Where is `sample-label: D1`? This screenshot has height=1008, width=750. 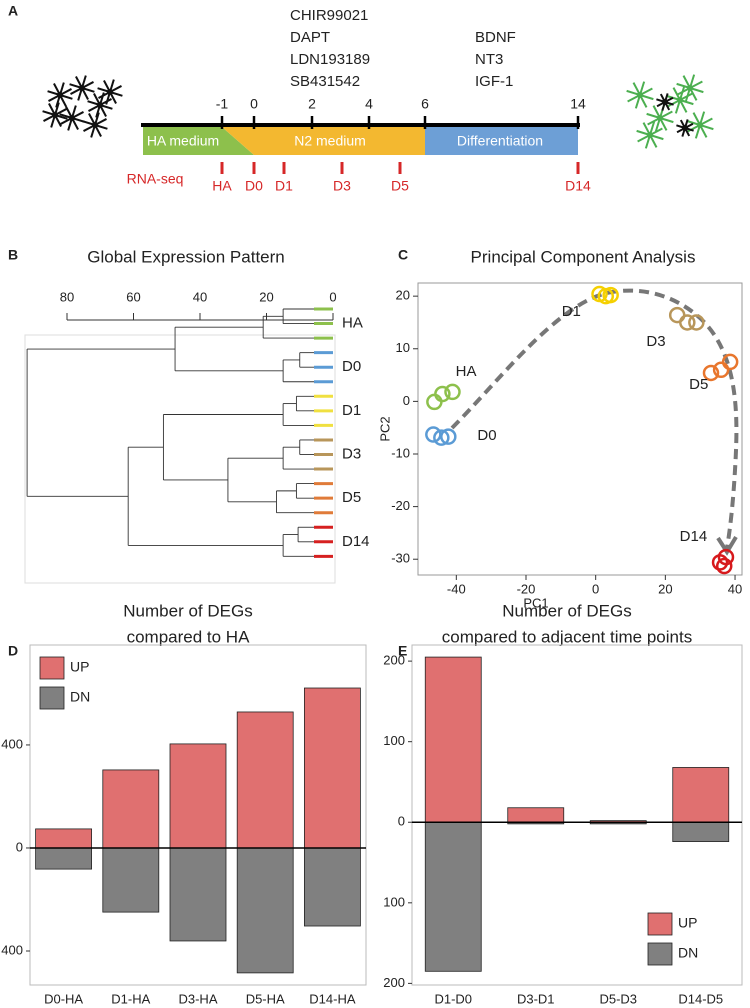 sample-label: D1 is located at coordinates (284, 186).